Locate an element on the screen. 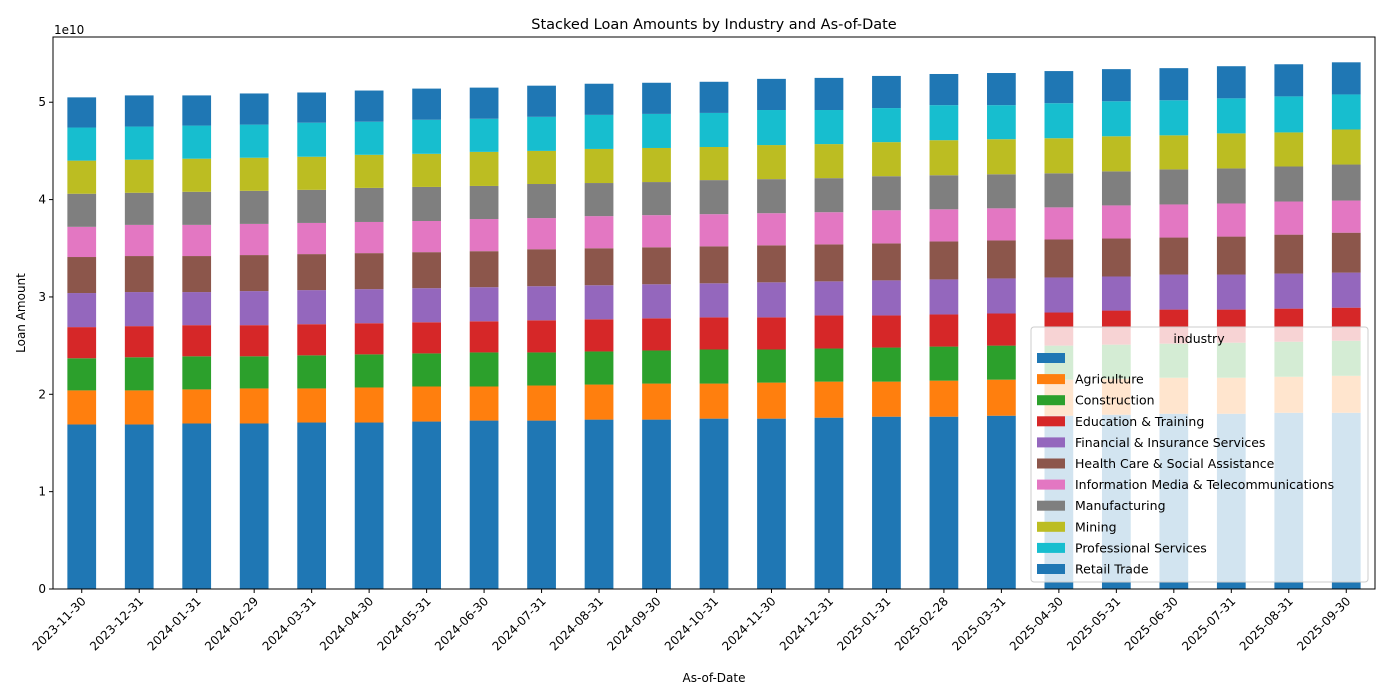 The width and height of the screenshot is (1400, 700). legend-label: Agriculture is located at coordinates (1109, 379).